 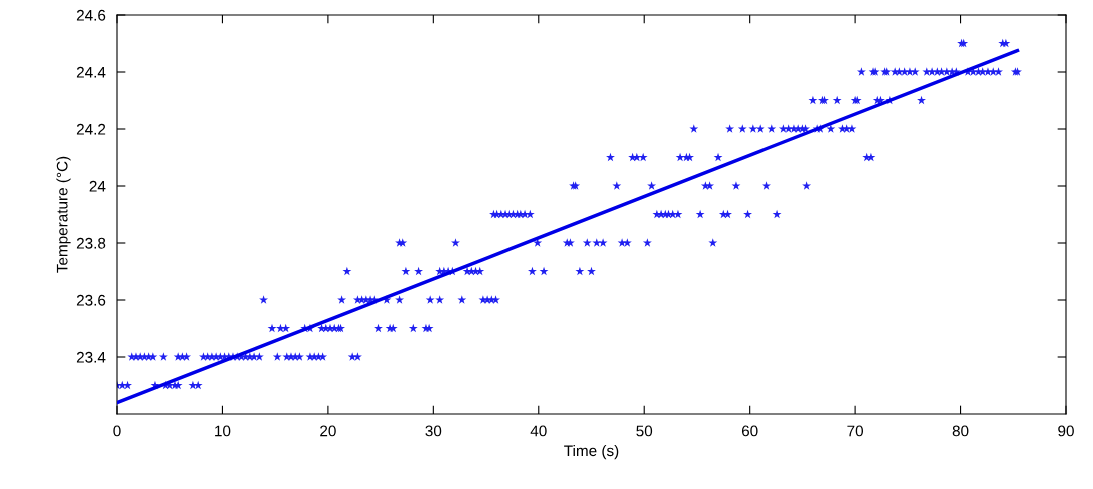 What do you see at coordinates (749, 431) in the screenshot?
I see `x-tick-label: 60` at bounding box center [749, 431].